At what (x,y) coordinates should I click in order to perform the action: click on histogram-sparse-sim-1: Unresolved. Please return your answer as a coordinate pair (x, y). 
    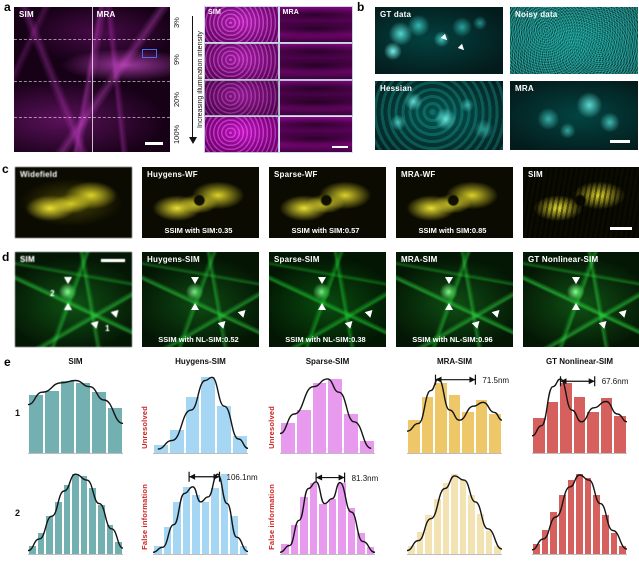
    Looking at the image, I should click on (321, 414).